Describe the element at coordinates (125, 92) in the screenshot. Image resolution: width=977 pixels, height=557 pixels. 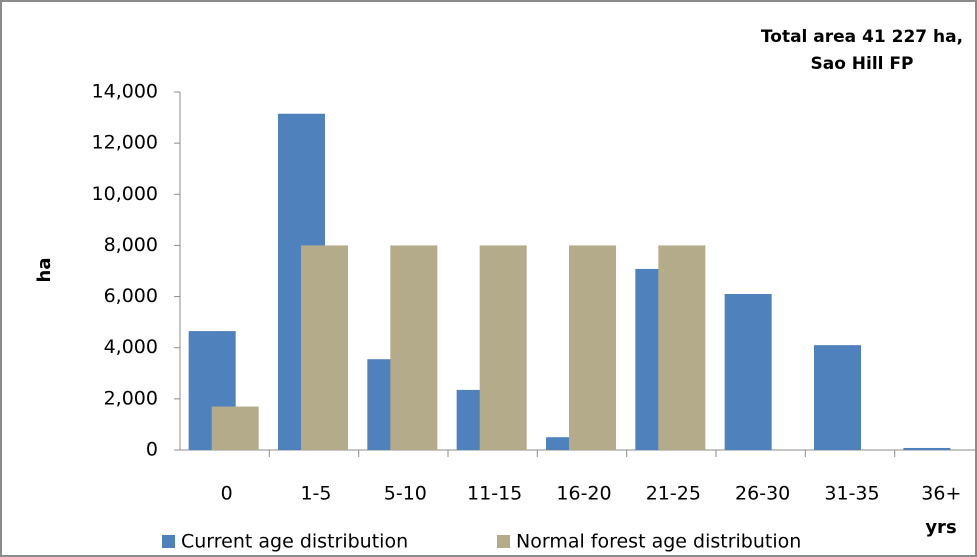
I see `y-tick-label: 14,000` at that location.